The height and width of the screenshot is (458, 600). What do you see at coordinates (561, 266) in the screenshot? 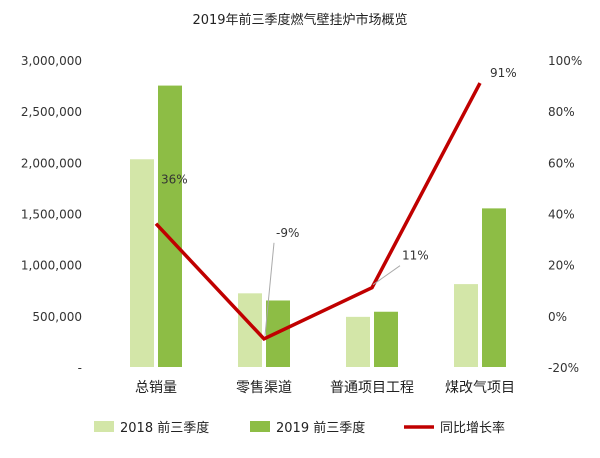
I see `right-tick-label: 20%` at bounding box center [561, 266].